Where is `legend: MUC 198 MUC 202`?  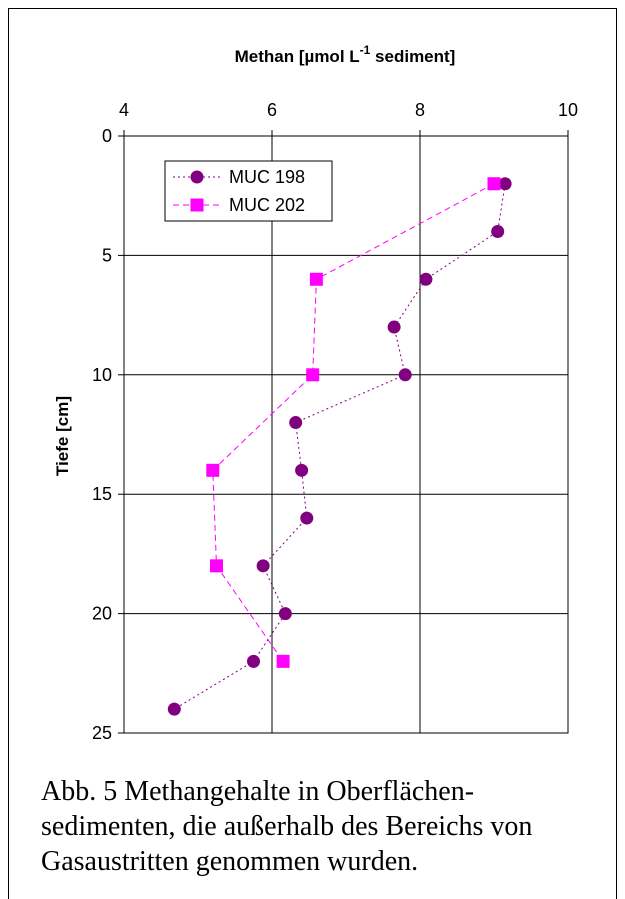 legend: MUC 198 MUC 202 is located at coordinates (248, 191).